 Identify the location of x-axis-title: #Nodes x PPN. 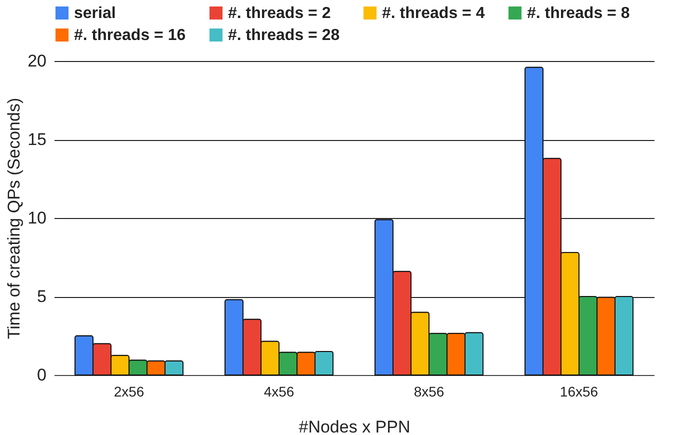
(354, 426).